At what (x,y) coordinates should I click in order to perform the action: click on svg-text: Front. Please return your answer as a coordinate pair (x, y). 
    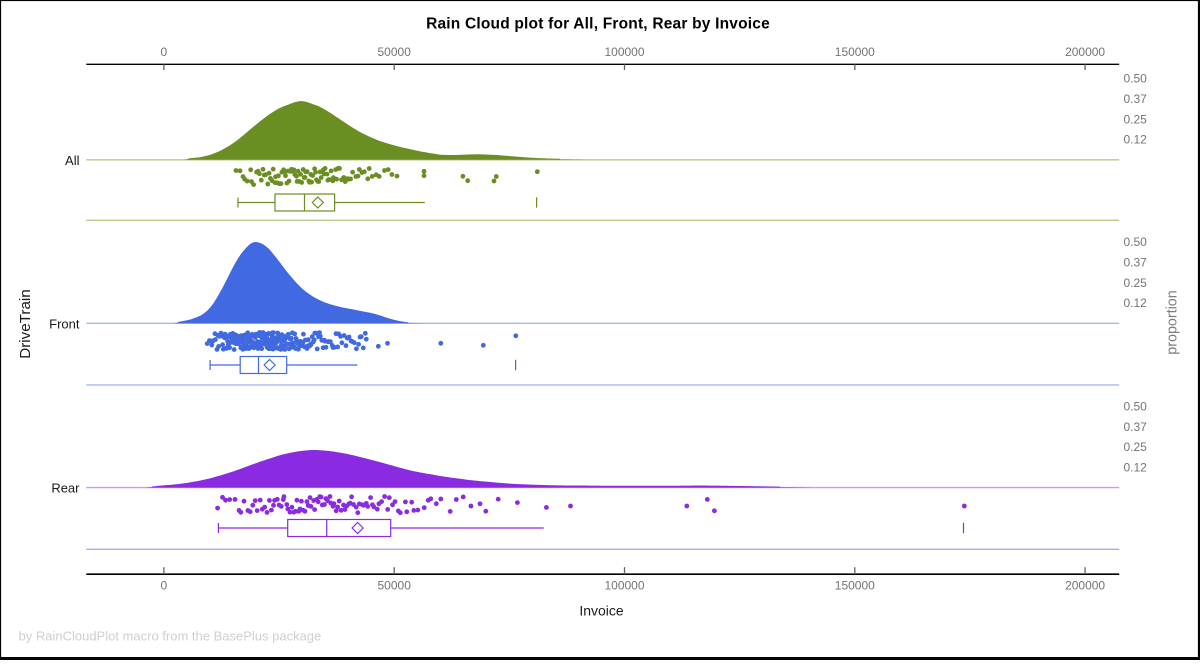
    Looking at the image, I should click on (64, 323).